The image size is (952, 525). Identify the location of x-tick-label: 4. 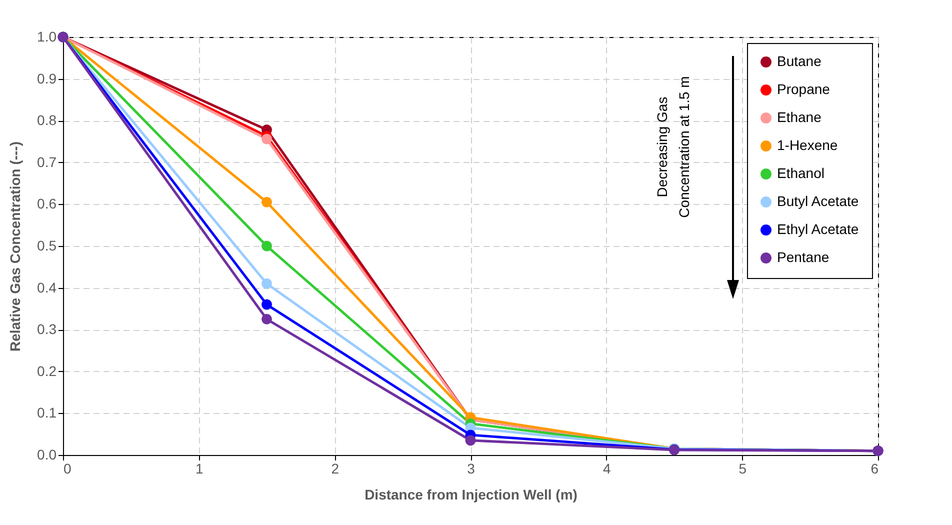
(606, 468).